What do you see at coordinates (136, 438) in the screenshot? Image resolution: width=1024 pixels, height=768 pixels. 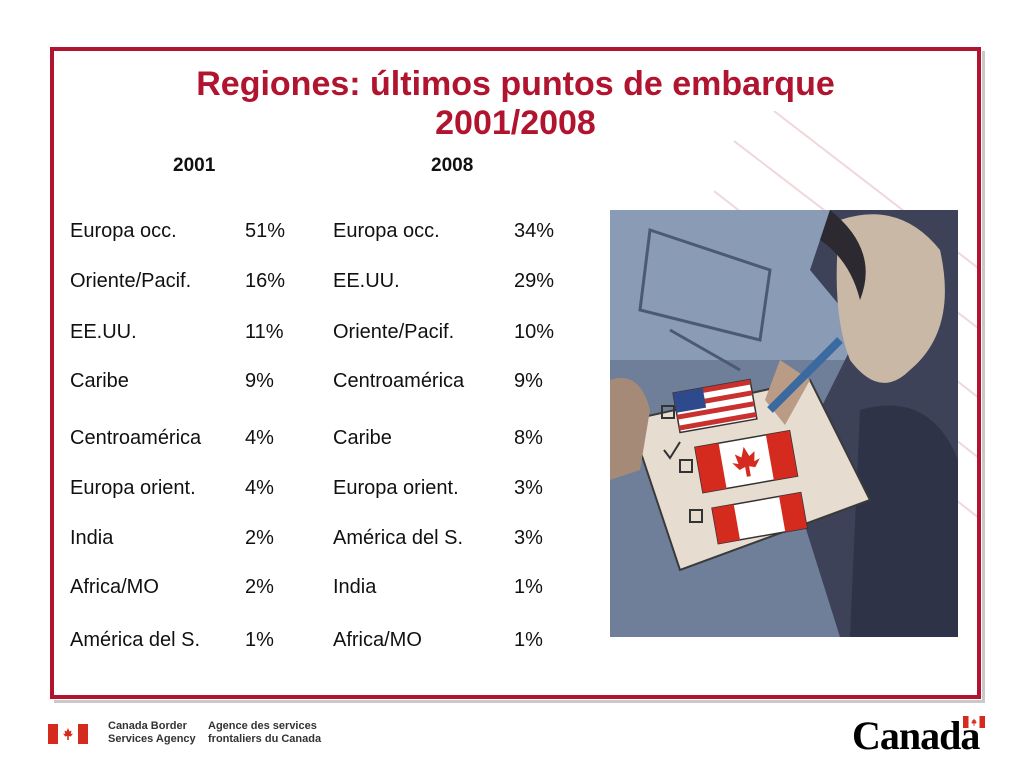 I see `region-2001: Centroamérica` at bounding box center [136, 438].